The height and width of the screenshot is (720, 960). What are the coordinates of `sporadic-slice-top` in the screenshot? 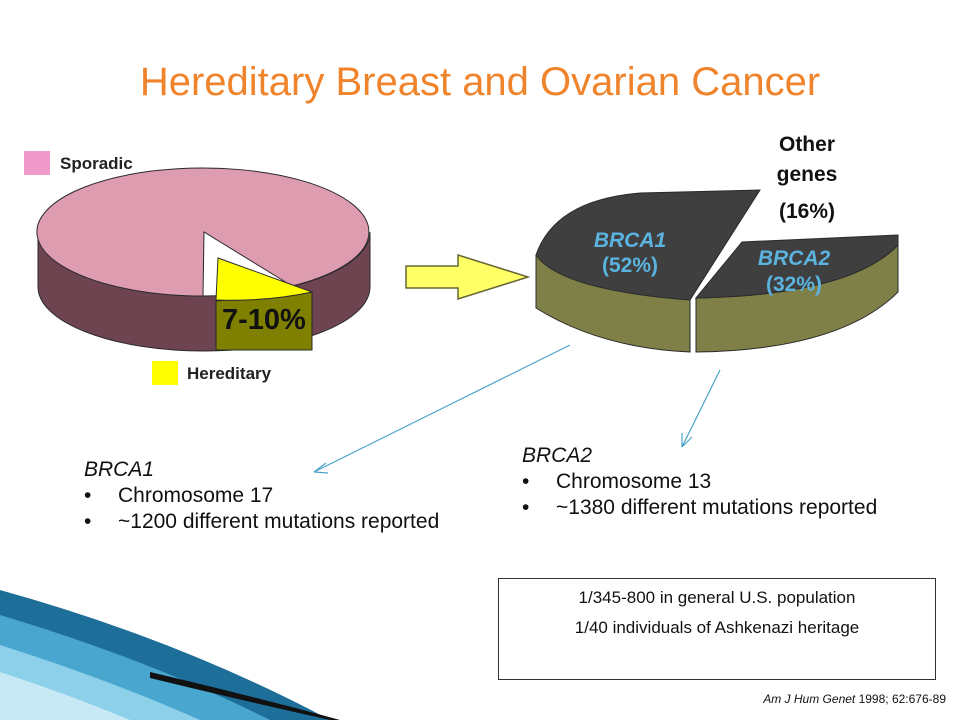 It's located at (203, 232).